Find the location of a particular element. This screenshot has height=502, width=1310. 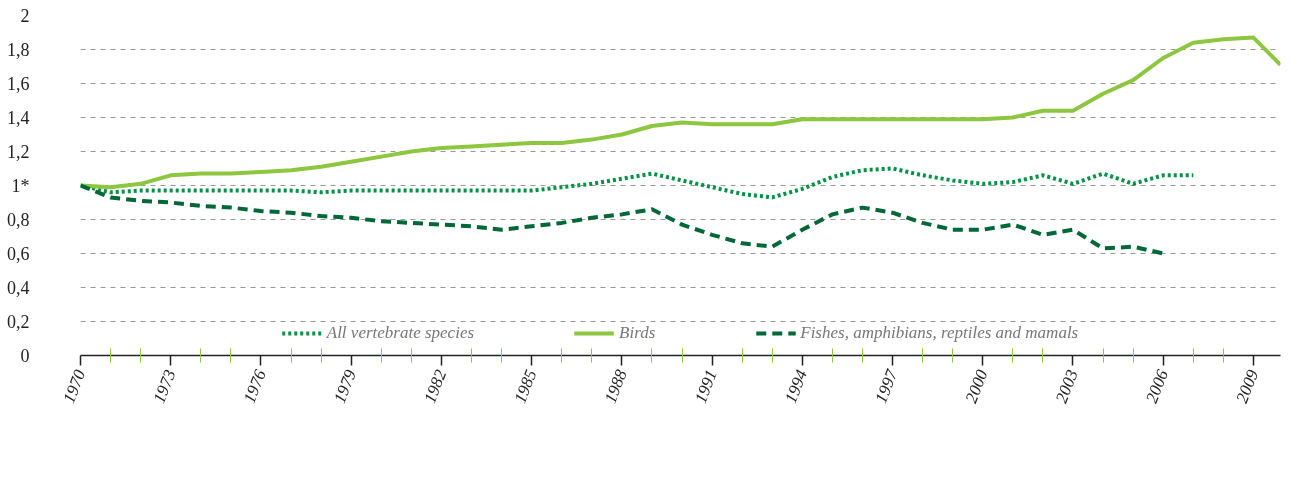

x-tick-label: 2006 is located at coordinates (1157, 386).